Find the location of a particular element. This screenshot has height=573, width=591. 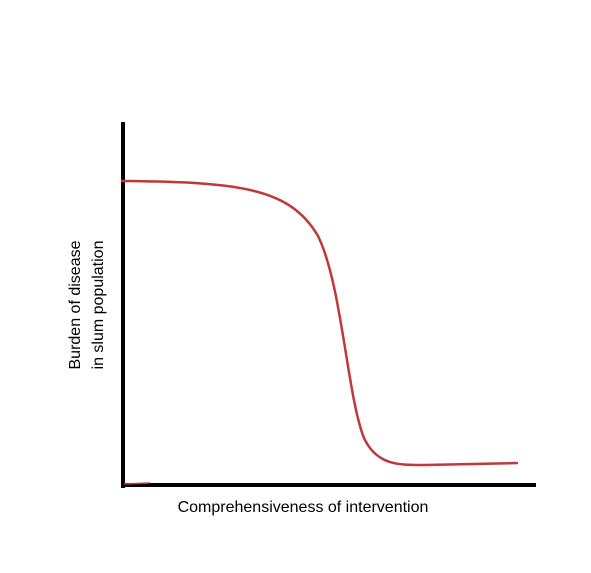

y-axis-label-line: in slum population is located at coordinates (98, 305).